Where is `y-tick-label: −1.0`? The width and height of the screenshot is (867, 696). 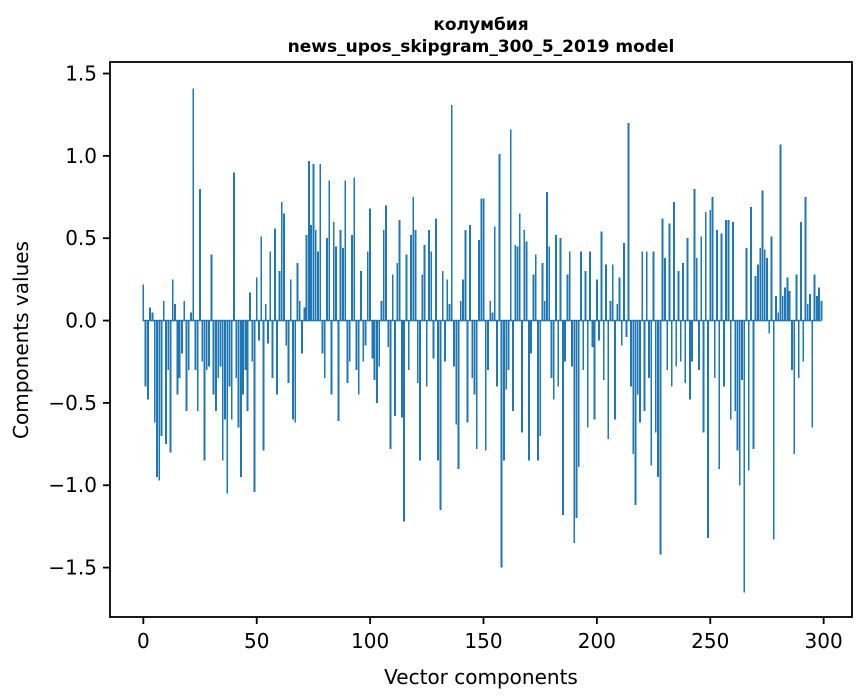
y-tick-label: −1.0 is located at coordinates (72, 485).